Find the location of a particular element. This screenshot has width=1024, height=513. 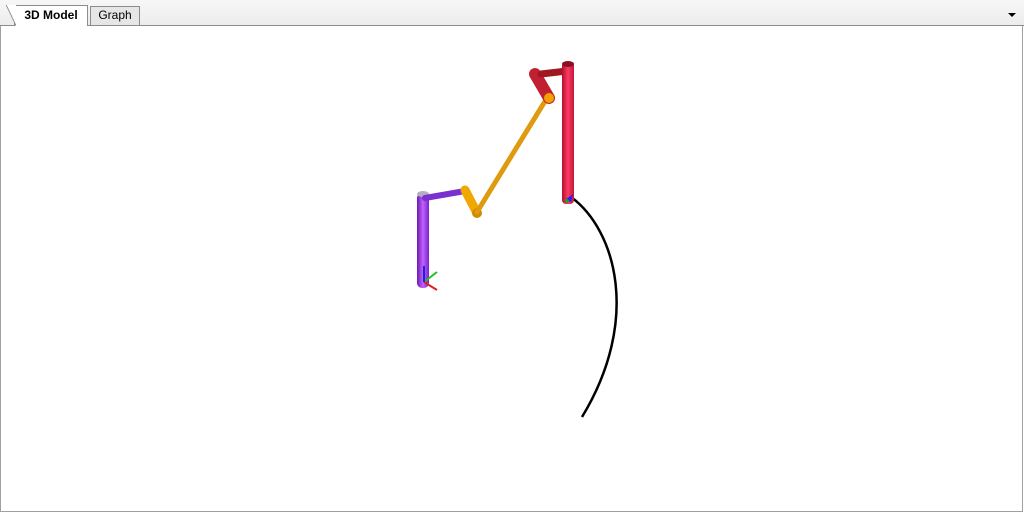

link-orange-long is located at coordinates (512, 155).